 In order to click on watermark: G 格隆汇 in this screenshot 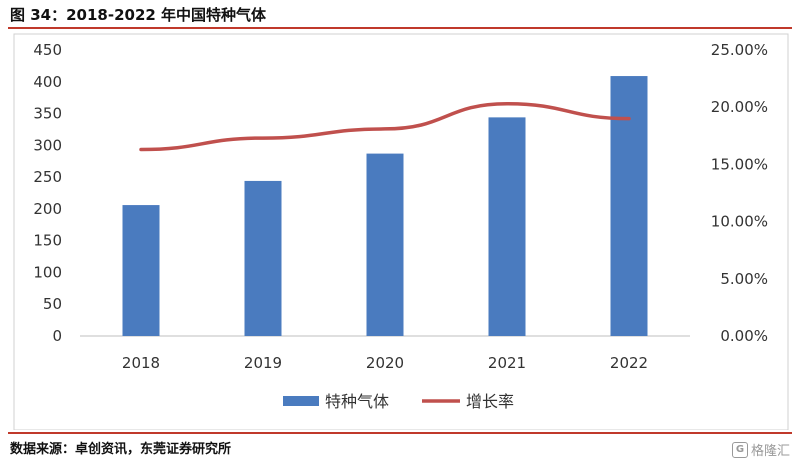, I will do `click(760, 449)`.